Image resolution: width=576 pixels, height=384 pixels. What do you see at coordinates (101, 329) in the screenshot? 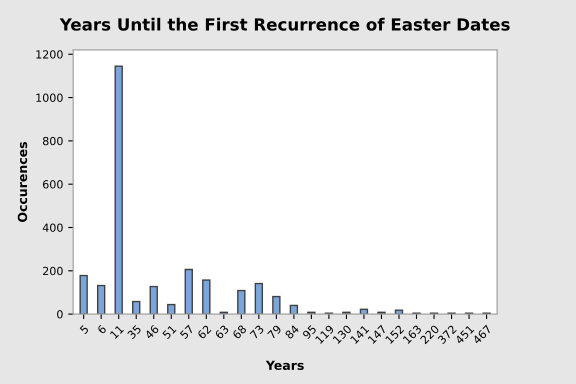
I see `x-tick-label: 6` at bounding box center [101, 329].